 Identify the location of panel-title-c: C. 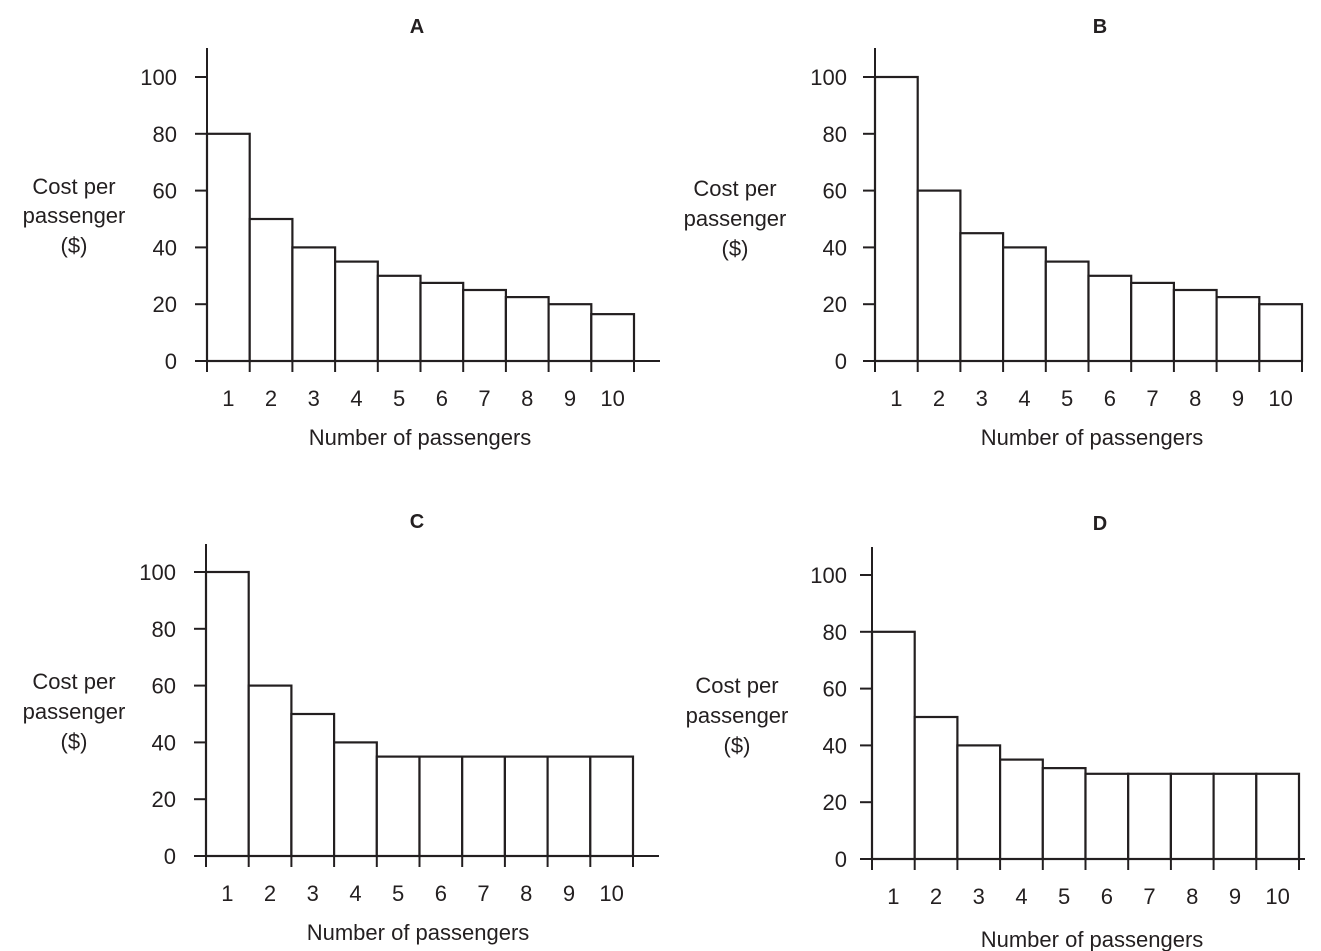
(417, 522).